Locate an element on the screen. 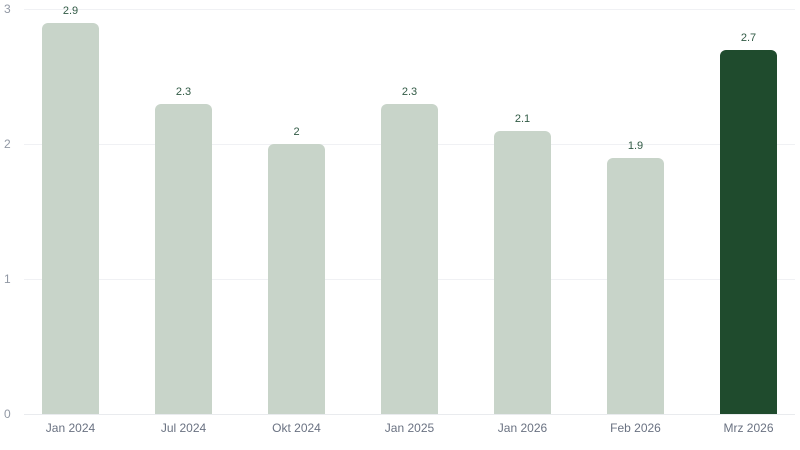 Image resolution: width=800 pixels, height=450 pixels. bar-value-label: 2.7 is located at coordinates (748, 37).